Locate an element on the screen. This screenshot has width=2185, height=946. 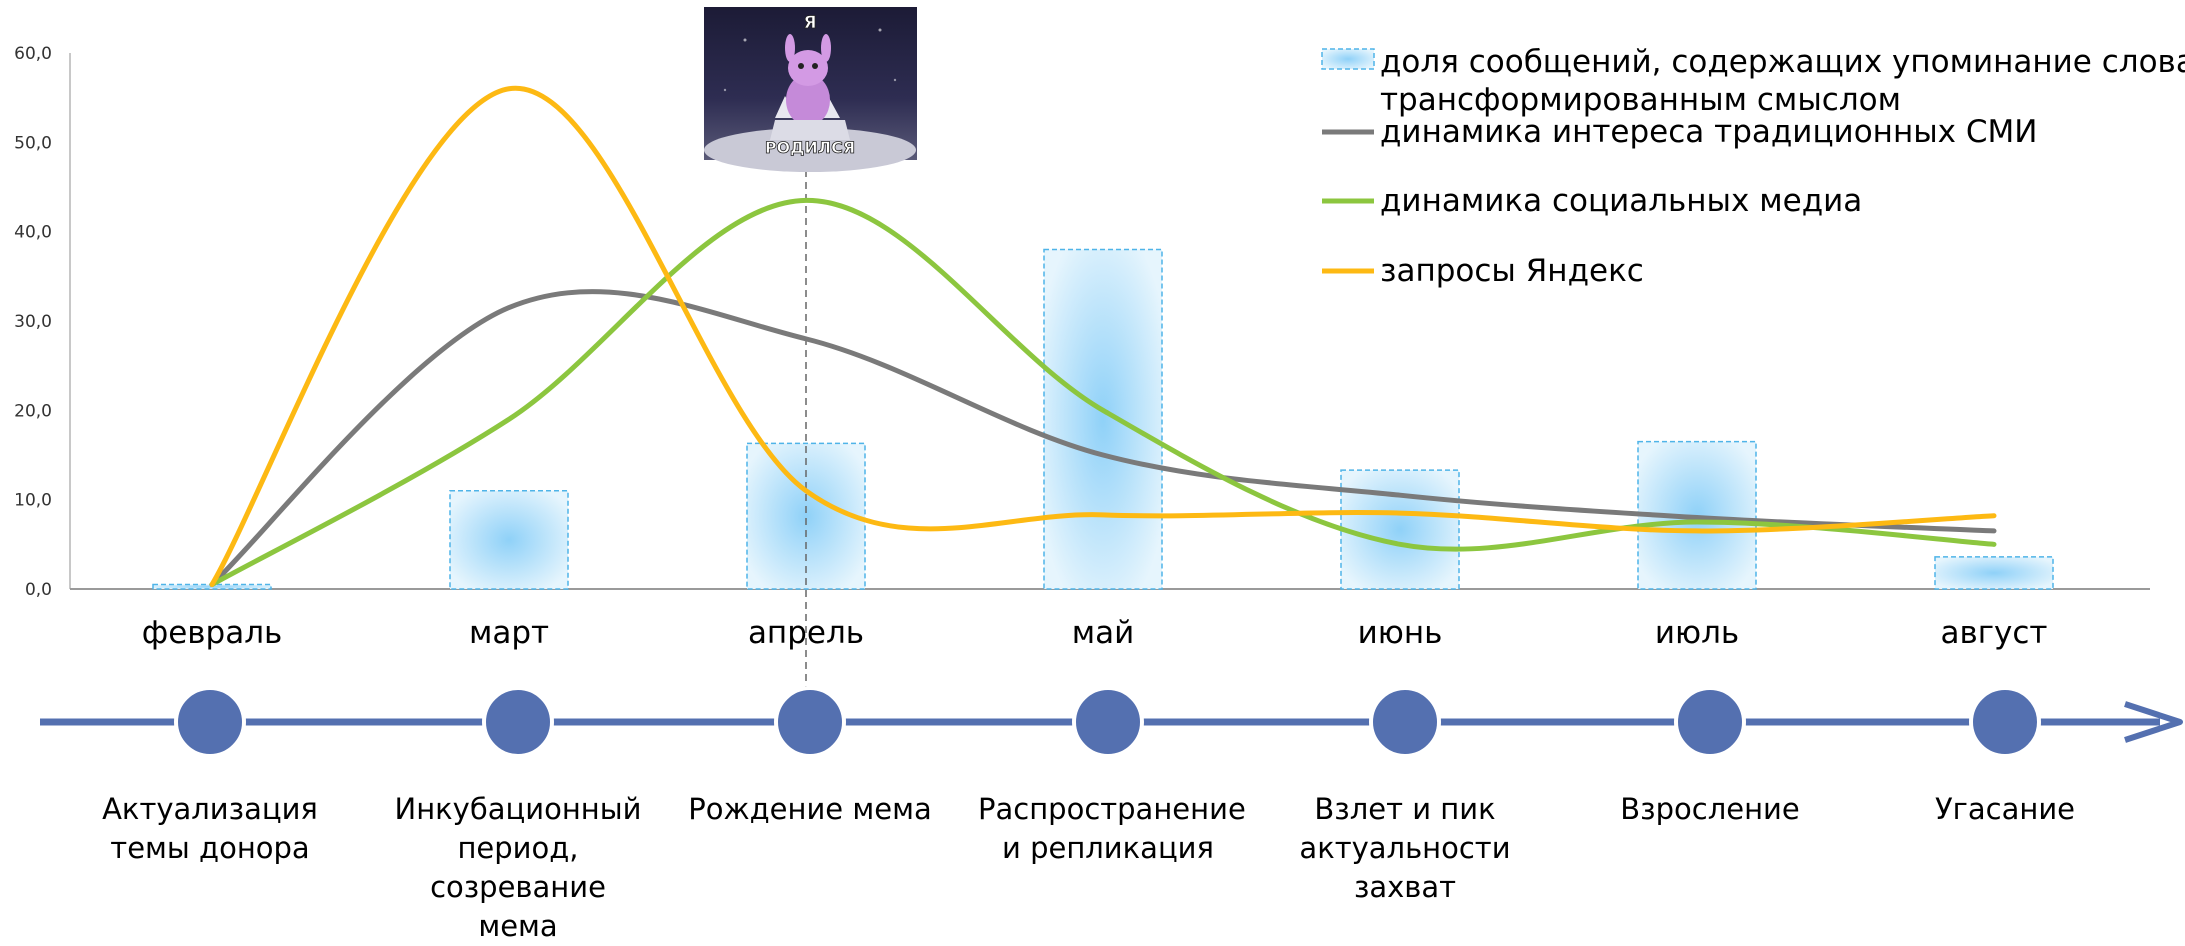
meme-bottom-text: РОДИЛСЯ is located at coordinates (810, 147).